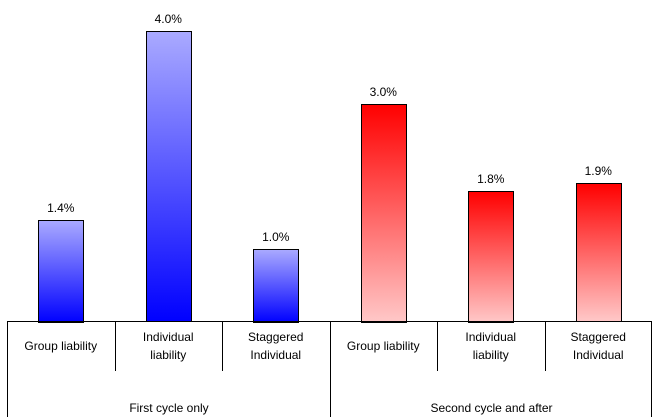 Image resolution: width=659 pixels, height=417 pixels. I want to click on data-label-first-cycle-only-individual-liability: 4.0%, so click(169, 19).